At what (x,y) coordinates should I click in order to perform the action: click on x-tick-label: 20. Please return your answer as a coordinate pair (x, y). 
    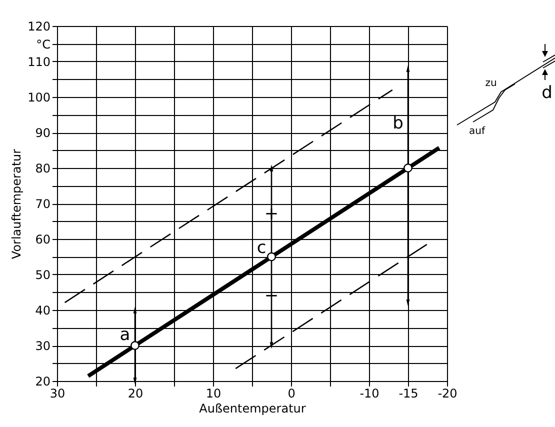
    Looking at the image, I should click on (136, 393).